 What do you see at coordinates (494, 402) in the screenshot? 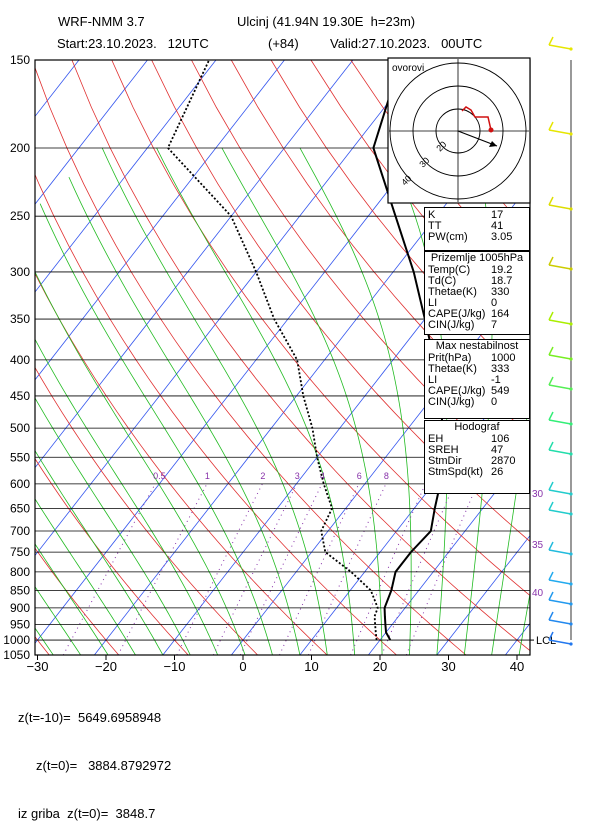
I see `maxunstable-value: 0` at bounding box center [494, 402].